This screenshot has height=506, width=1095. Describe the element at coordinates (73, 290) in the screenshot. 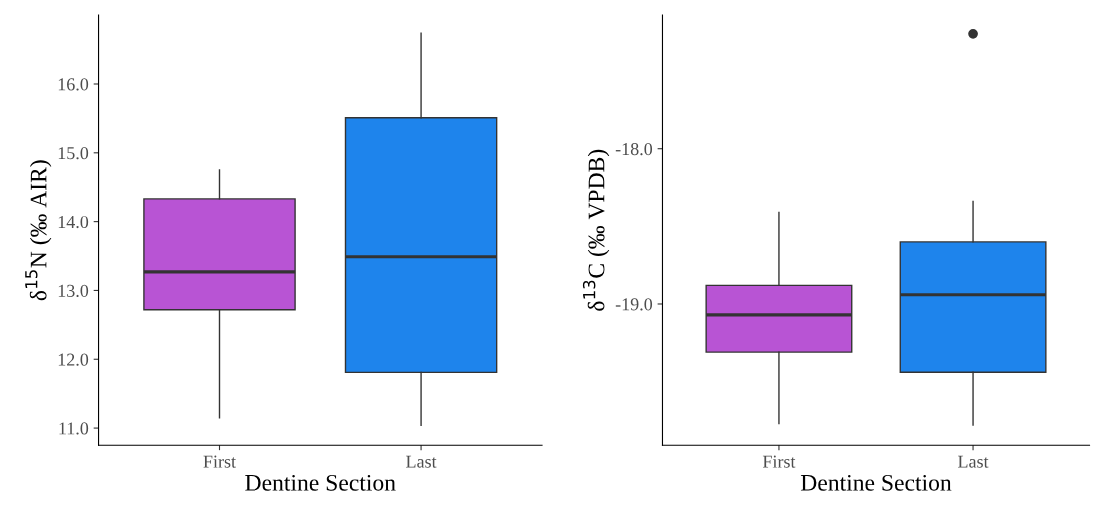

I see `y-tick-label: 13.0` at that location.